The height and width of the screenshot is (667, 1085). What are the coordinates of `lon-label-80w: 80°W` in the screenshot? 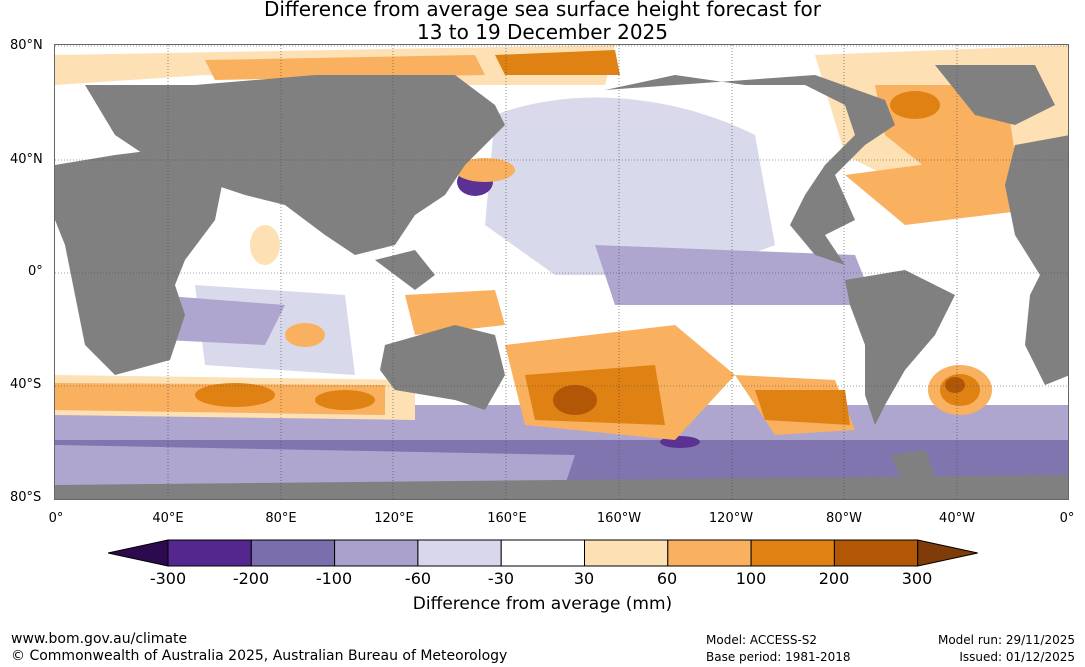 It's located at (844, 518).